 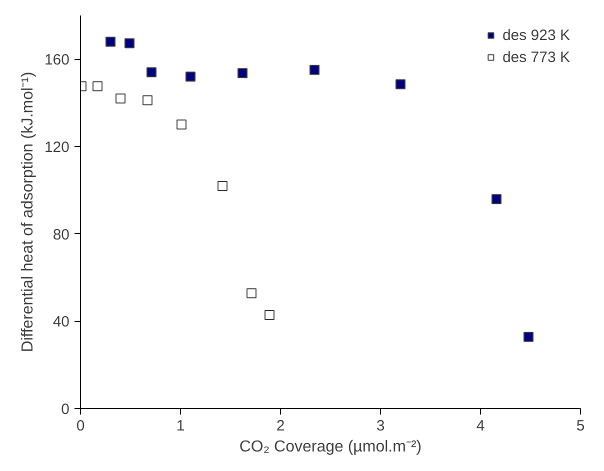 I want to click on y-axis-title: Differential heat of adsorption (kJ.mol⁻¹), so click(x=27, y=212).